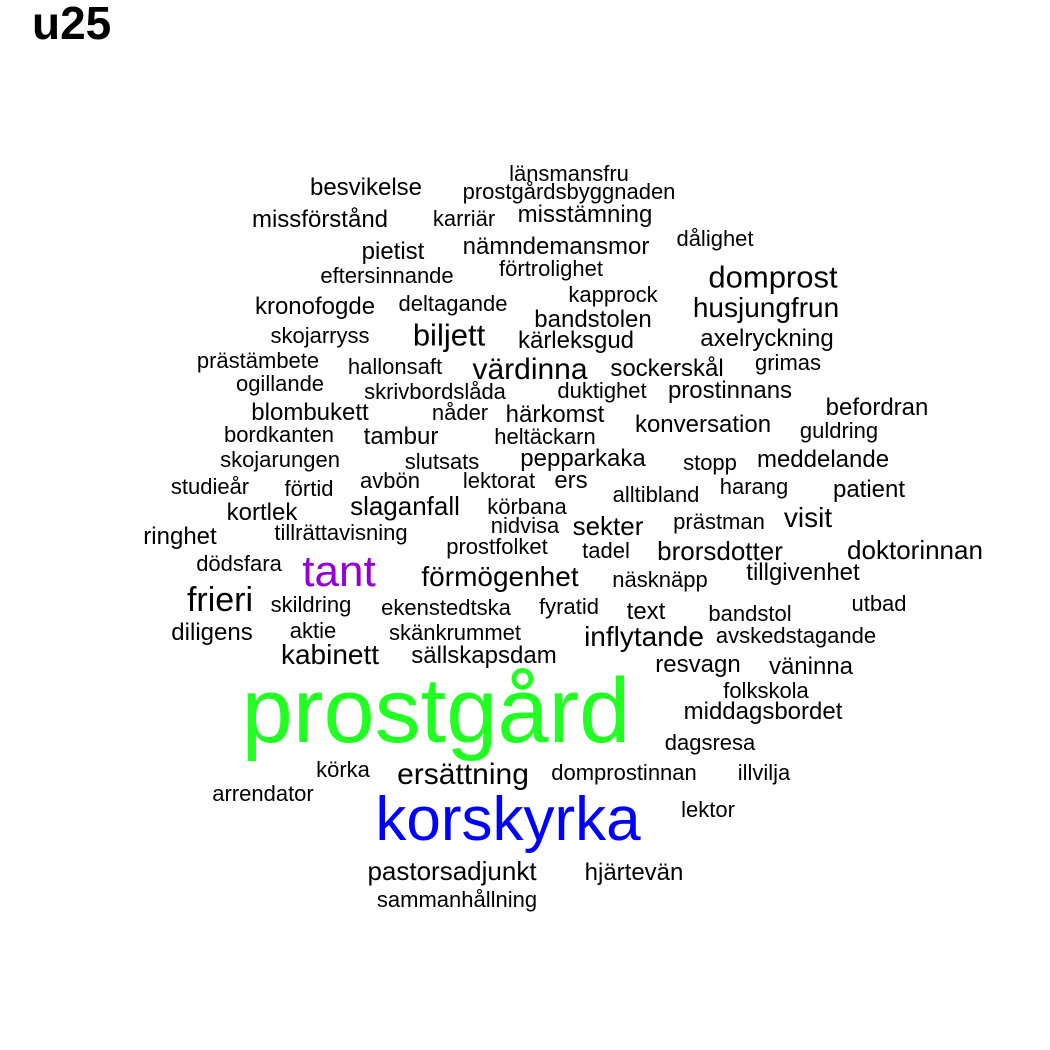 This screenshot has height=1050, width=1050. I want to click on word-folkskola: folkskola, so click(766, 690).